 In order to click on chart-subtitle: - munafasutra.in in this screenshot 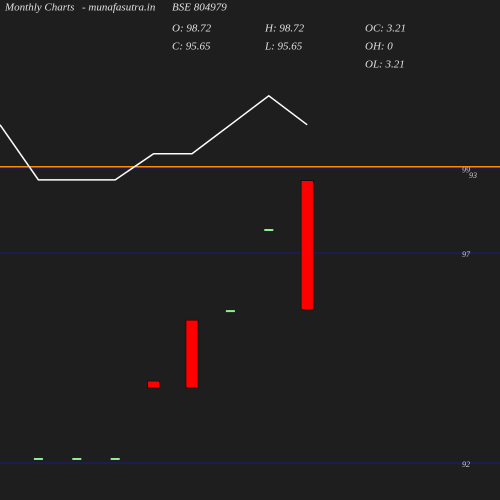, I will do `click(119, 8)`.